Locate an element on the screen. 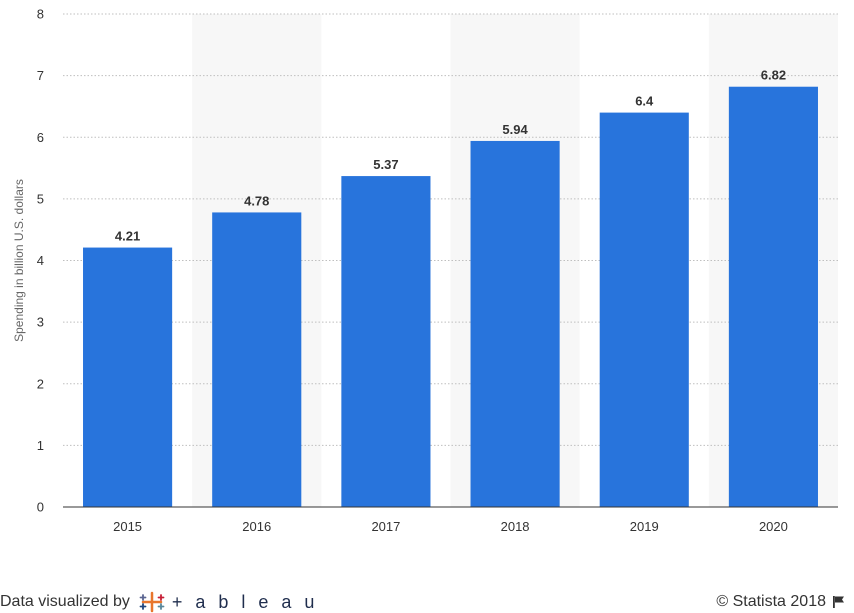 The image size is (854, 613). y-axis-label: Spending in billion U.S. dollars is located at coordinates (19, 260).